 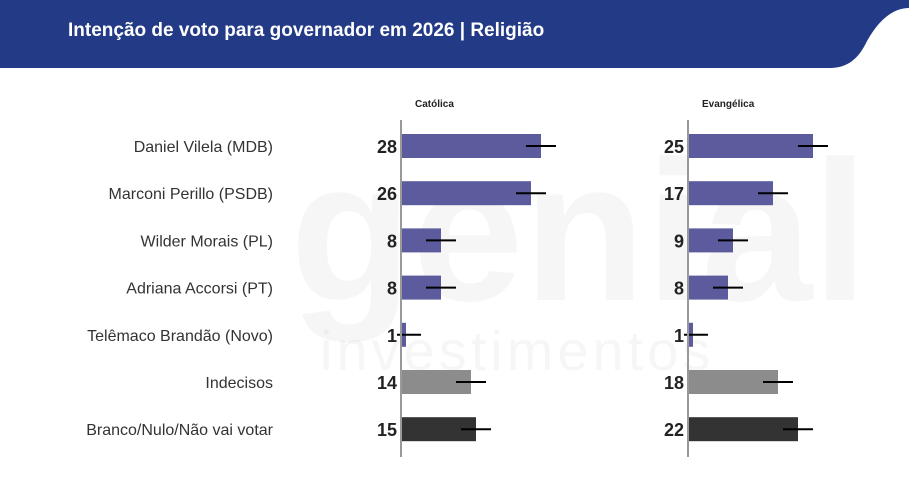 I want to click on header-background, so click(x=454, y=34).